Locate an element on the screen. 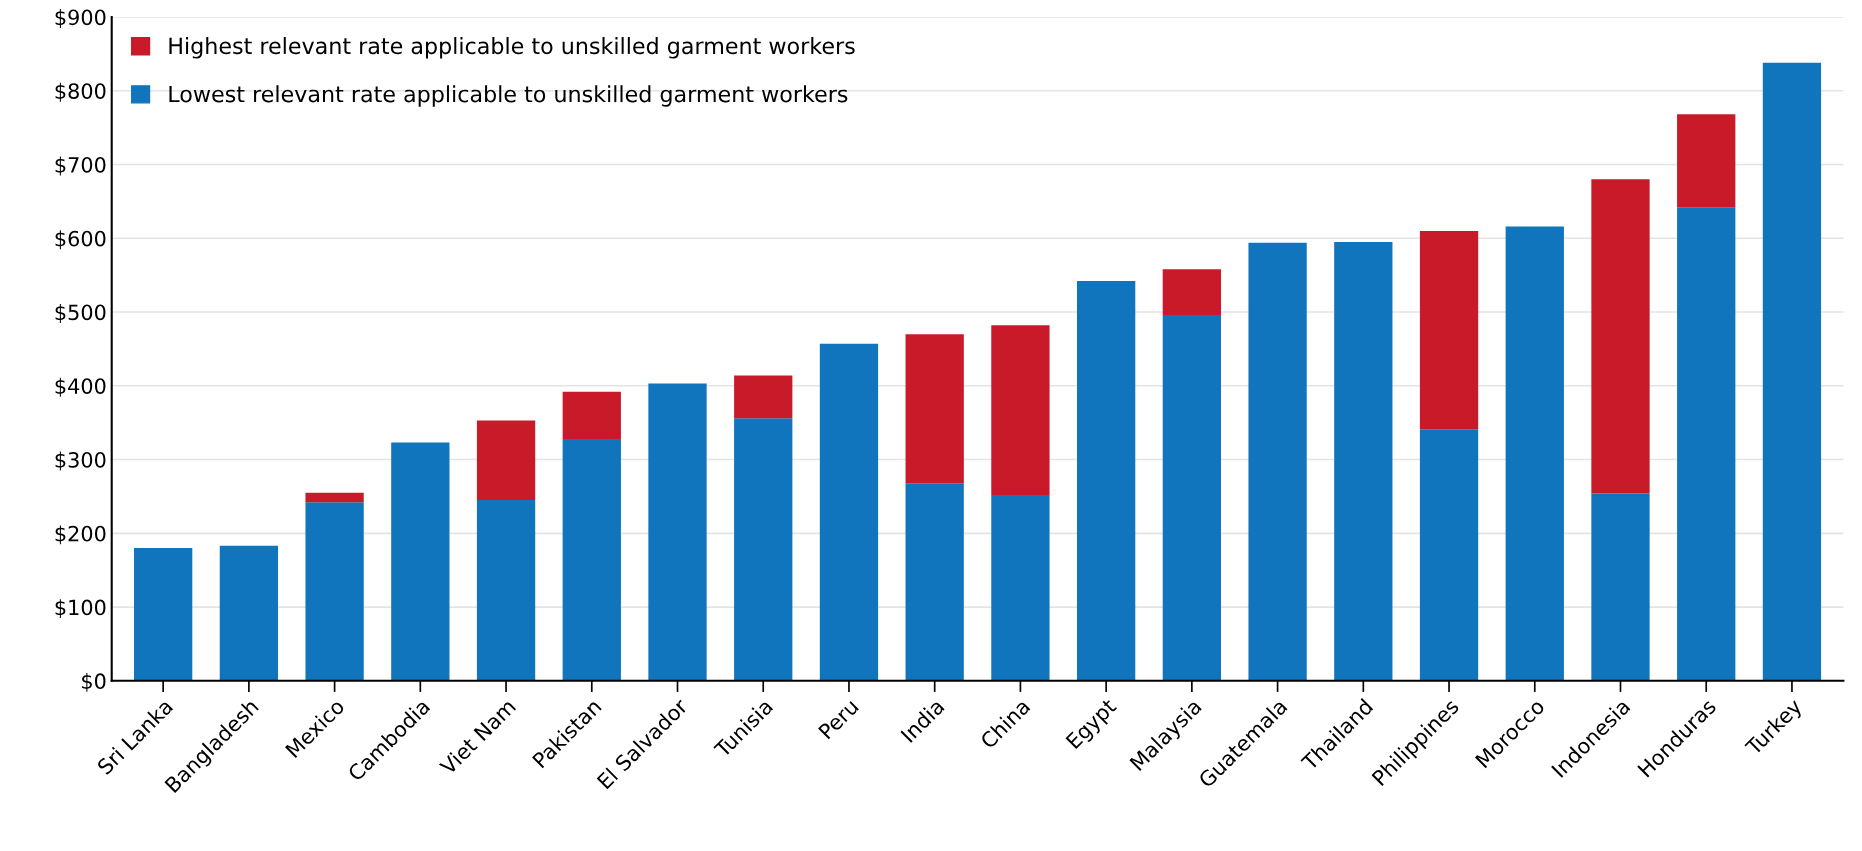 The width and height of the screenshot is (1862, 851). y-tick-label: $700 is located at coordinates (80, 166).